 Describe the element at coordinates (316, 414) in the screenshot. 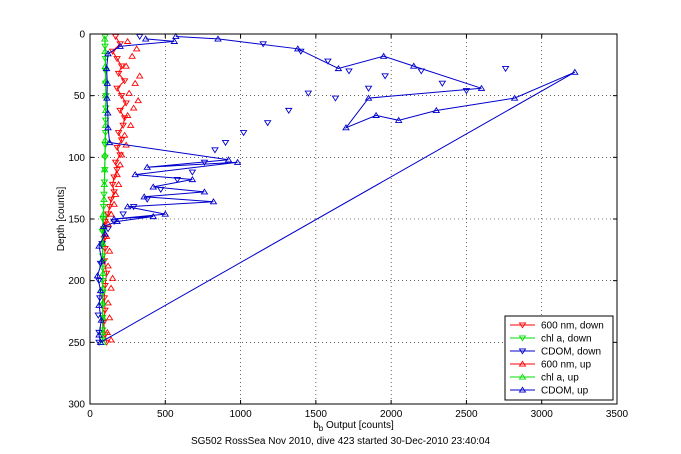

I see `x-tick-label: 1500` at that location.